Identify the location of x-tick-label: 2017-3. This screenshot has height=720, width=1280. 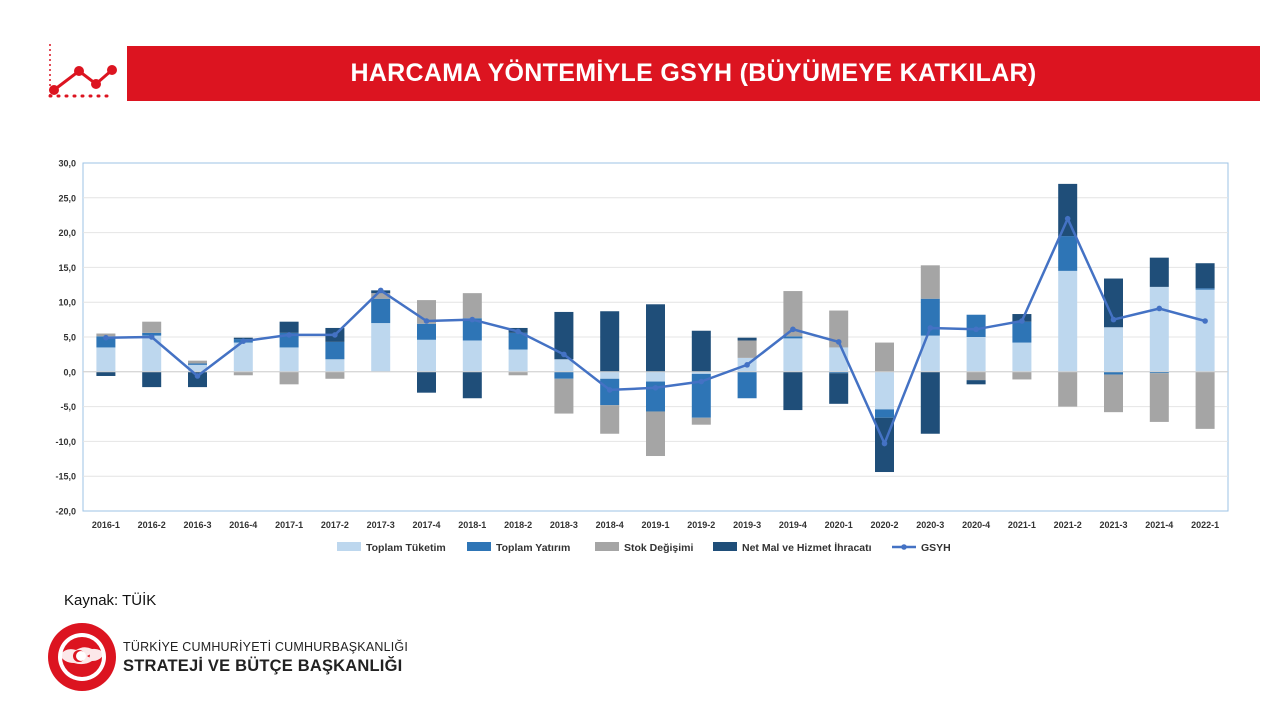
(381, 525).